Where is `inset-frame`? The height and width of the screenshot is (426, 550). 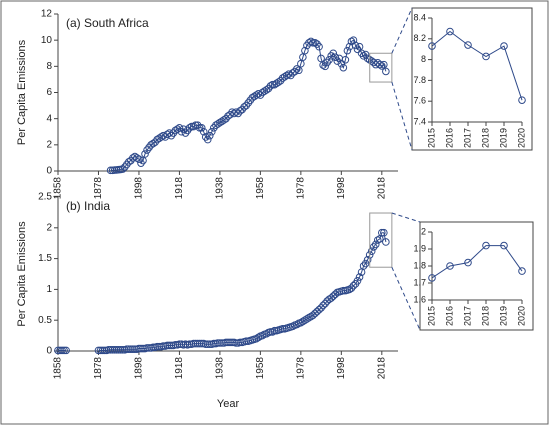 inset-frame is located at coordinates (476, 276).